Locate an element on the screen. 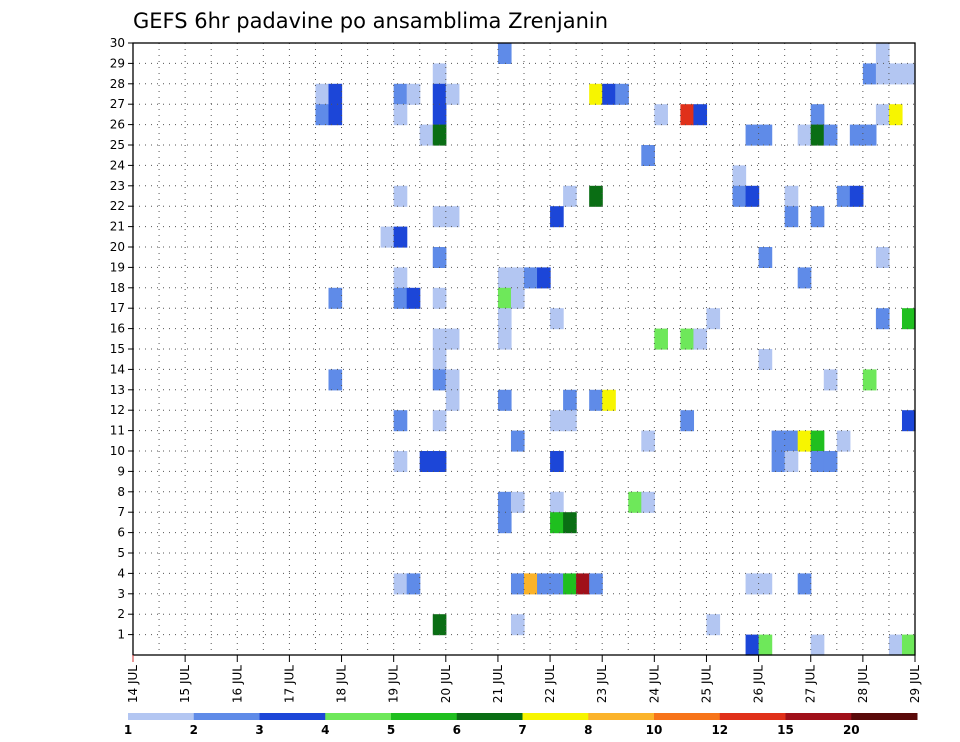 The height and width of the screenshot is (742, 960). x-tick-label: 24 JUL is located at coordinates (654, 684).